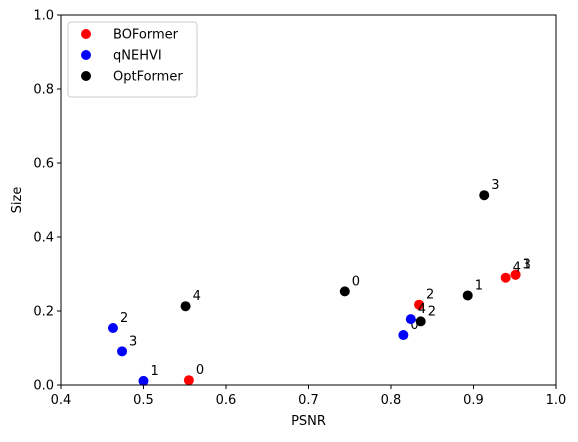  What do you see at coordinates (148, 77) in the screenshot?
I see `legend-label-optformer: OptFormer` at bounding box center [148, 77].